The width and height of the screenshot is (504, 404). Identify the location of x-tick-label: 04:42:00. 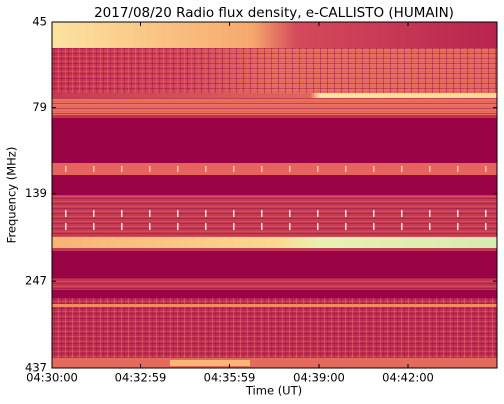
(408, 378).